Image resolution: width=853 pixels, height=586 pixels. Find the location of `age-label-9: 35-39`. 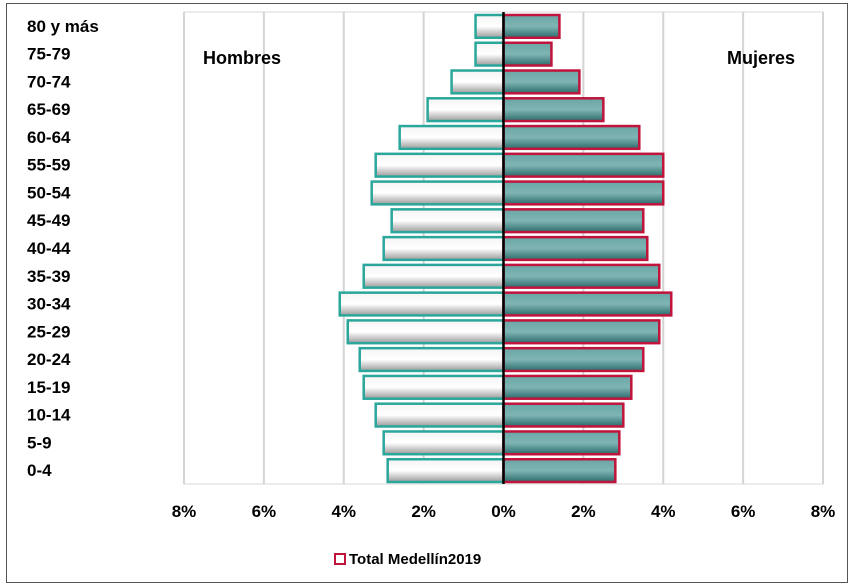

age-label-9: 35-39 is located at coordinates (48, 276).